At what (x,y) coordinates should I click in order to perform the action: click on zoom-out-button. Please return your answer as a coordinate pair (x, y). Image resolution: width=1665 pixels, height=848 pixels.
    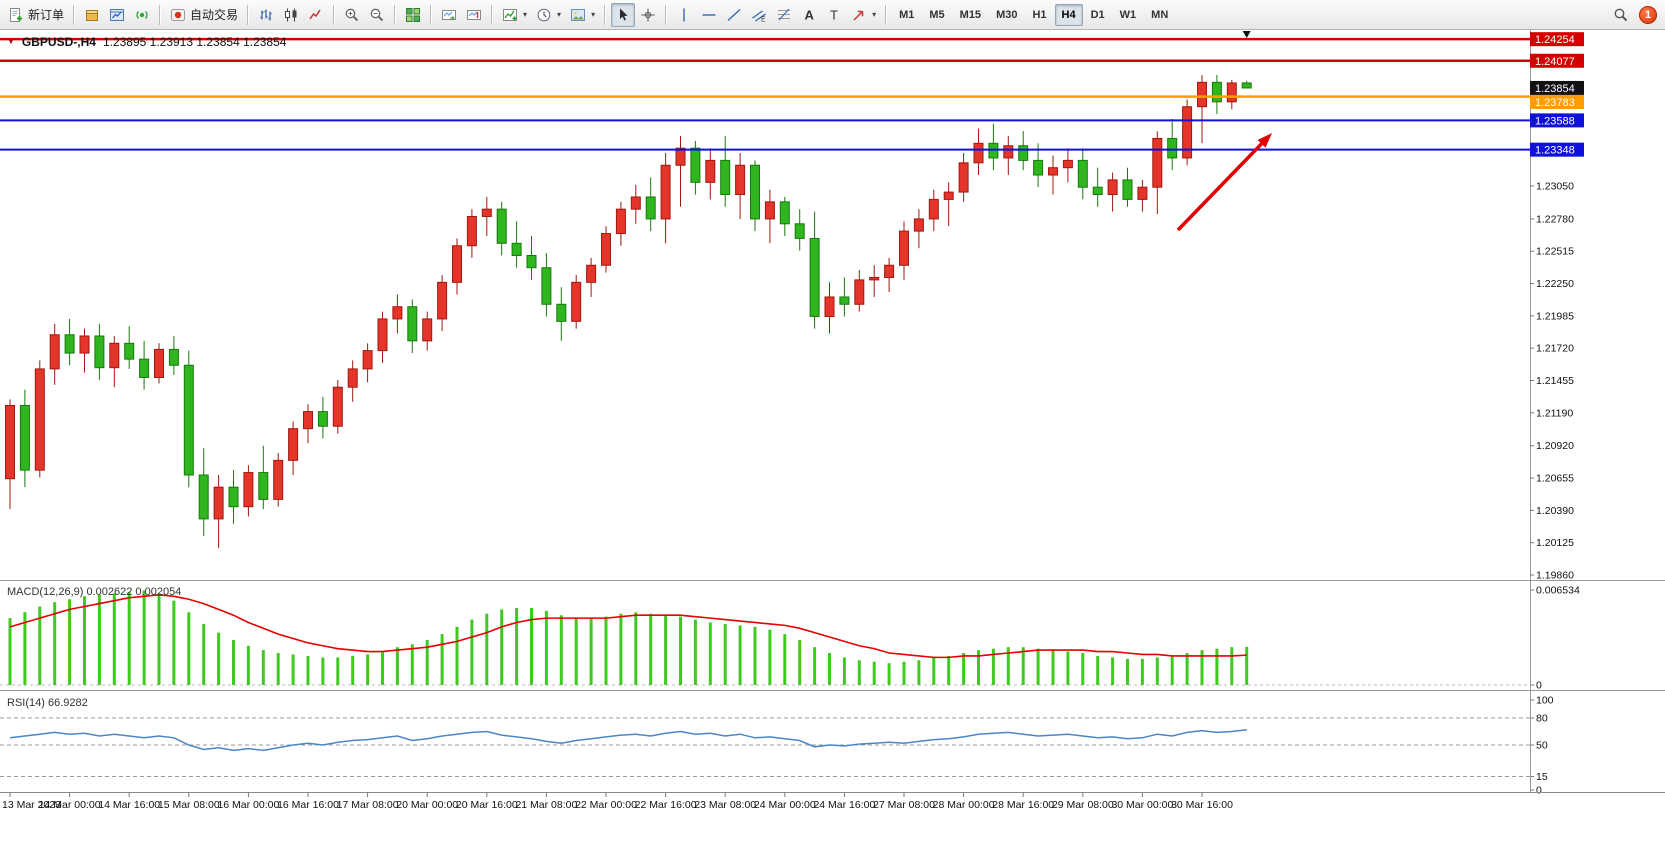
    Looking at the image, I should click on (377, 15).